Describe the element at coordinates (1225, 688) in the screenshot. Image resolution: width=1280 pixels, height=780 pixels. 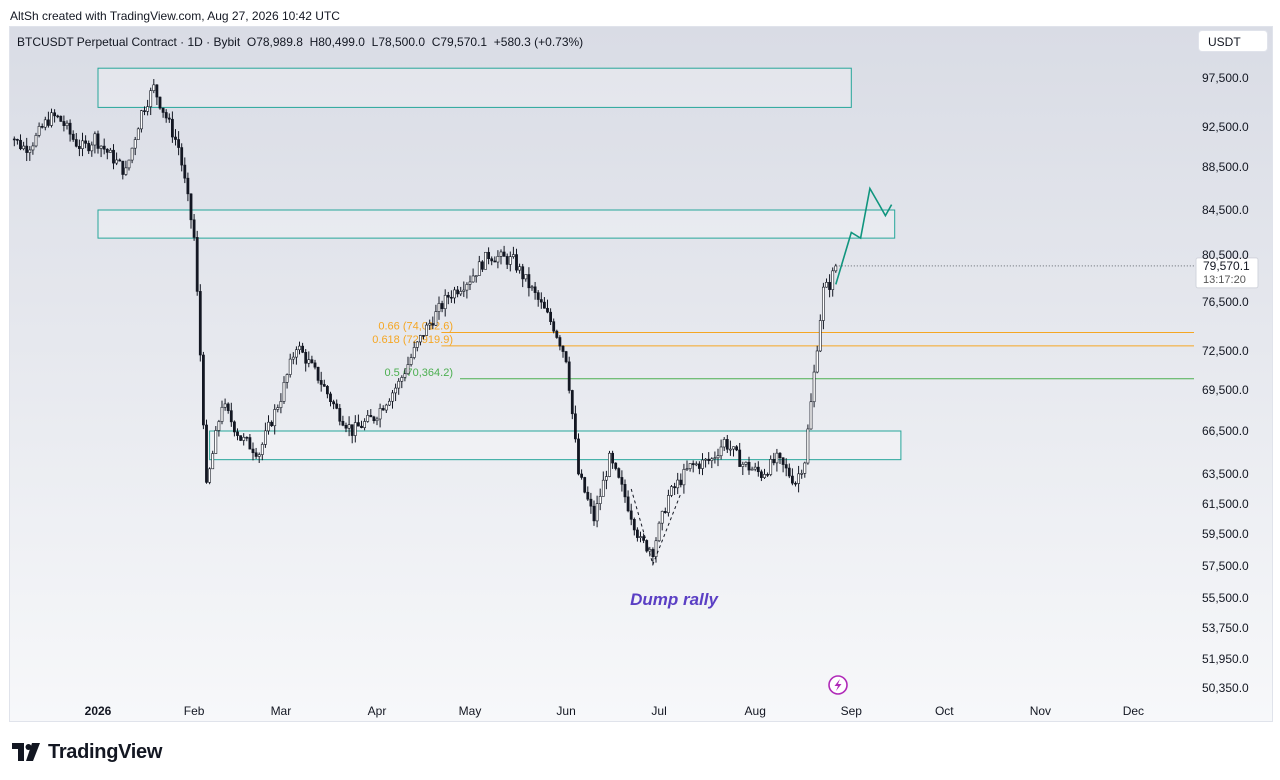
I see `price-tick-label: 50,350.0` at that location.